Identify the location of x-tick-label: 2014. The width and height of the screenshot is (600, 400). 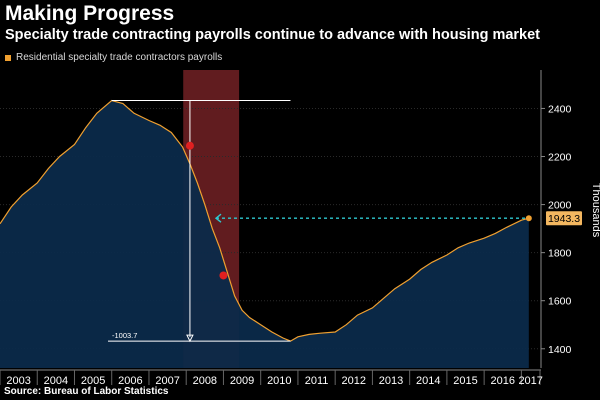
(428, 381).